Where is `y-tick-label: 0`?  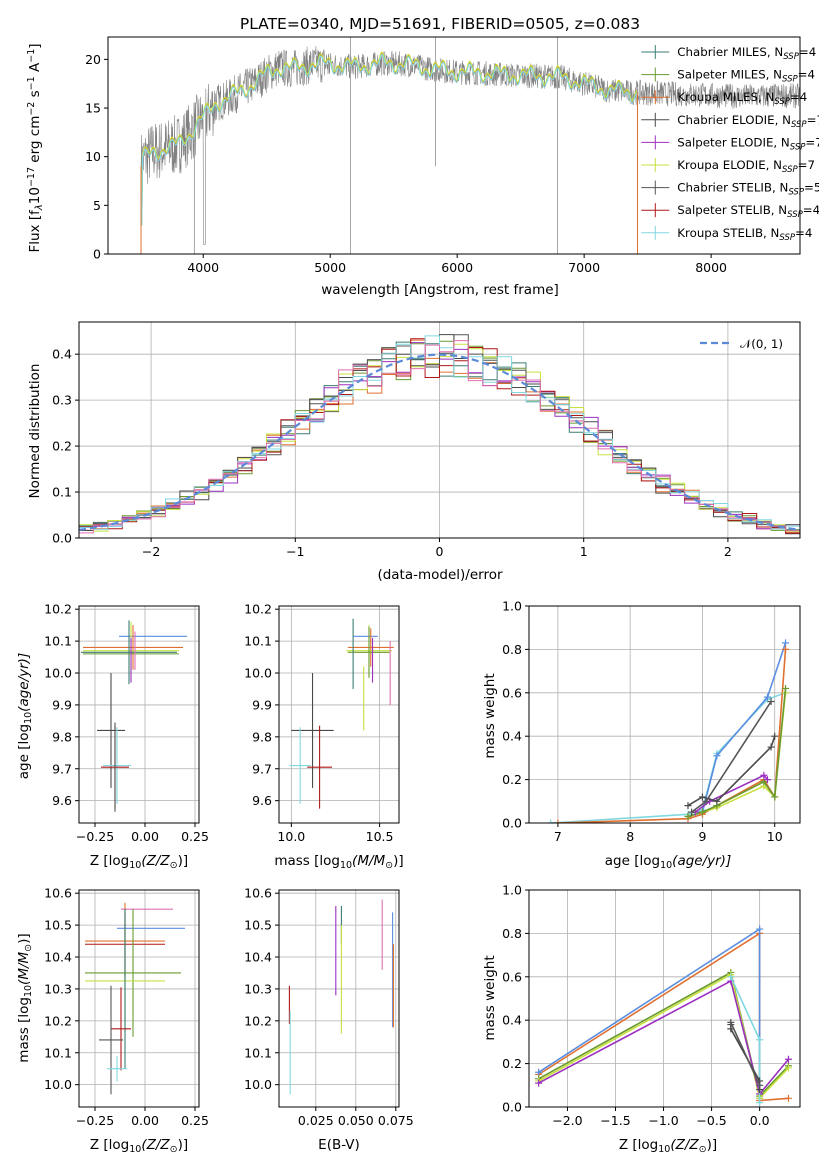 y-tick-label: 0 is located at coordinates (97, 254).